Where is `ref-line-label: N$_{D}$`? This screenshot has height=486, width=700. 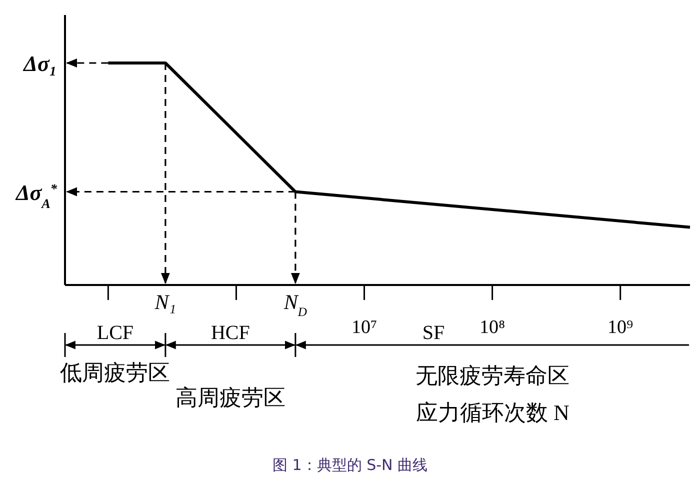
ref-line-label: N$_{D}$ is located at coordinates (294, 304).